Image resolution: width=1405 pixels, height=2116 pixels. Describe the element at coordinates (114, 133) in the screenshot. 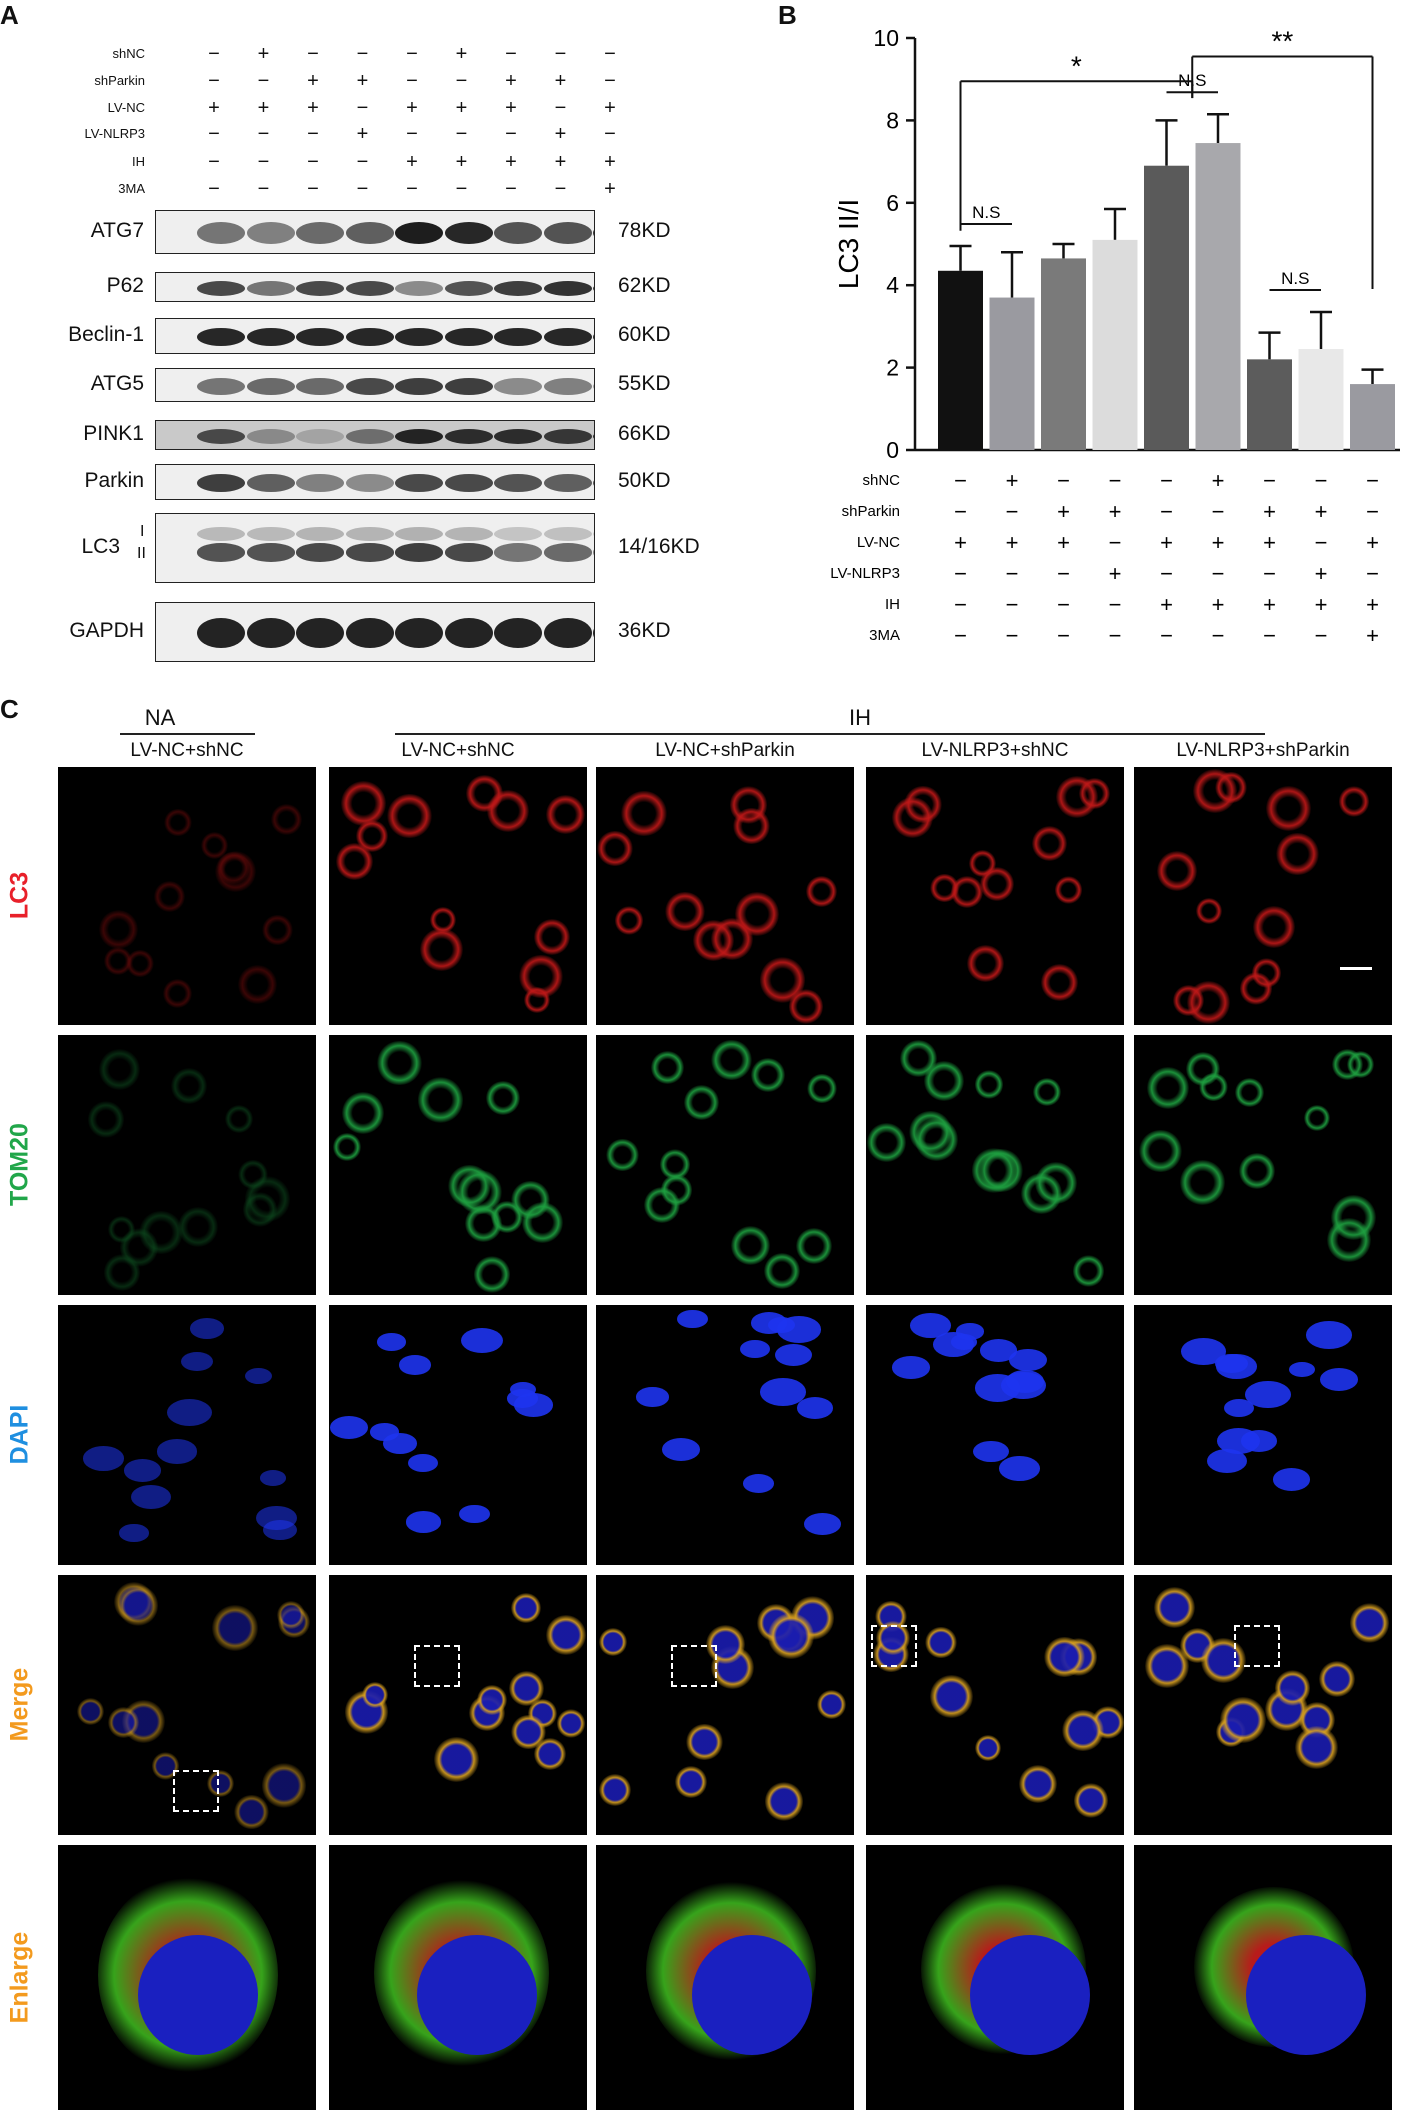

I see `panel-a-treatment-label: LV-NLRP3` at that location.